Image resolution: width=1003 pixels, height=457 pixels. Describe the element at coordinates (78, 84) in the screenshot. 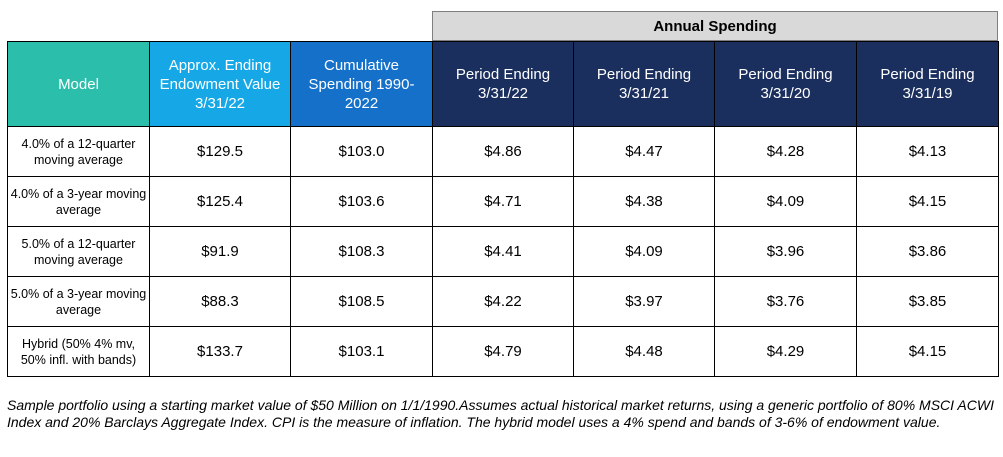

I see `model-column-header: Model` at that location.